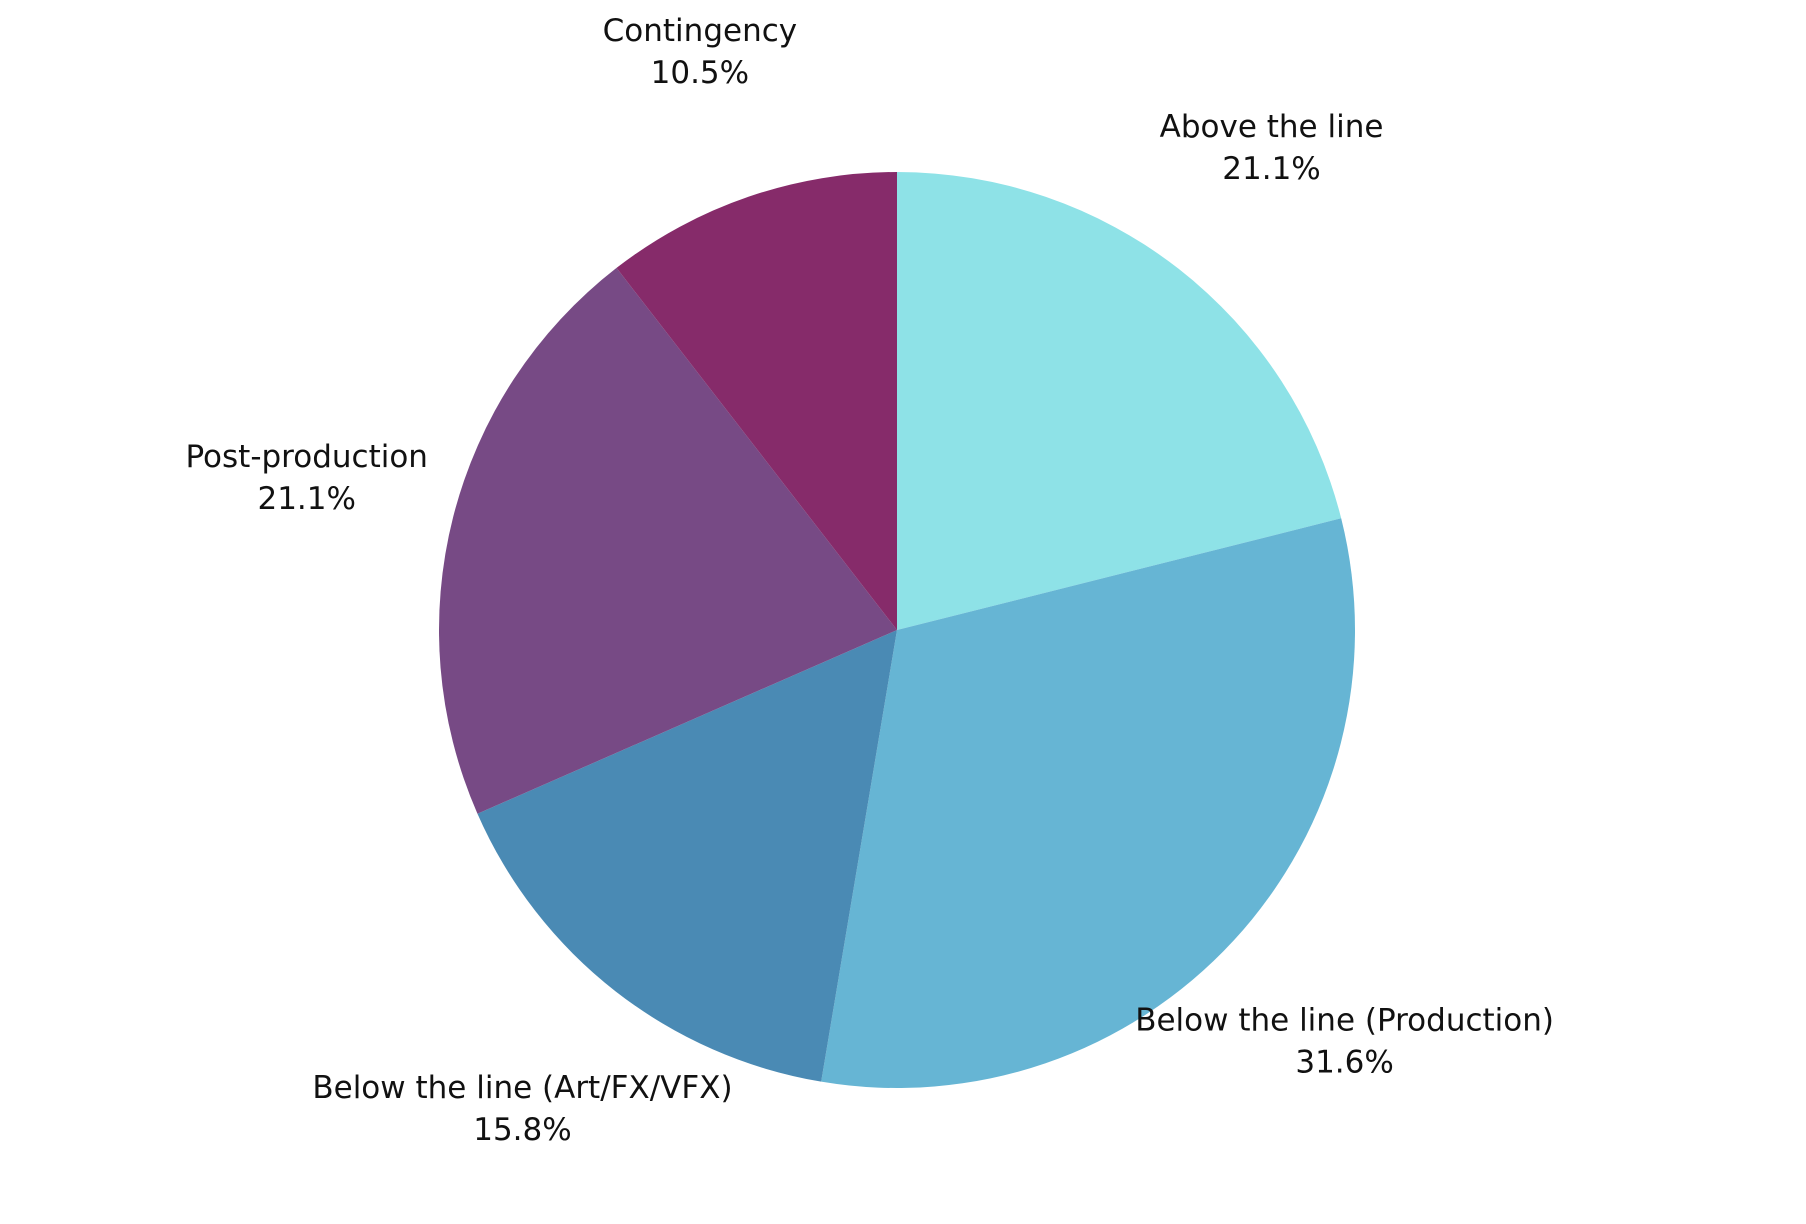  What do you see at coordinates (700, 73) in the screenshot?
I see `slice-value-label: 10.5%` at bounding box center [700, 73].